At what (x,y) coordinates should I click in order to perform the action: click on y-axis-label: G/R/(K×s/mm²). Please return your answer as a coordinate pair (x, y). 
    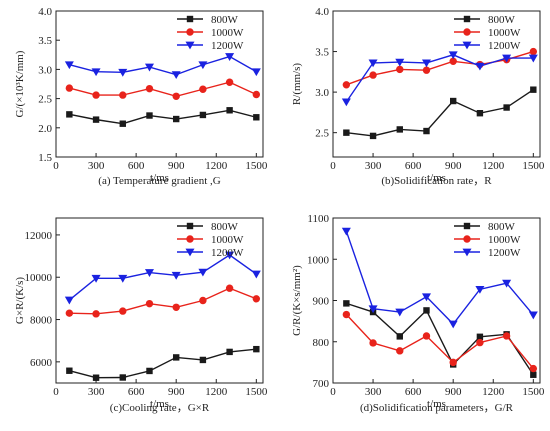
    Looking at the image, I should click on (297, 300).